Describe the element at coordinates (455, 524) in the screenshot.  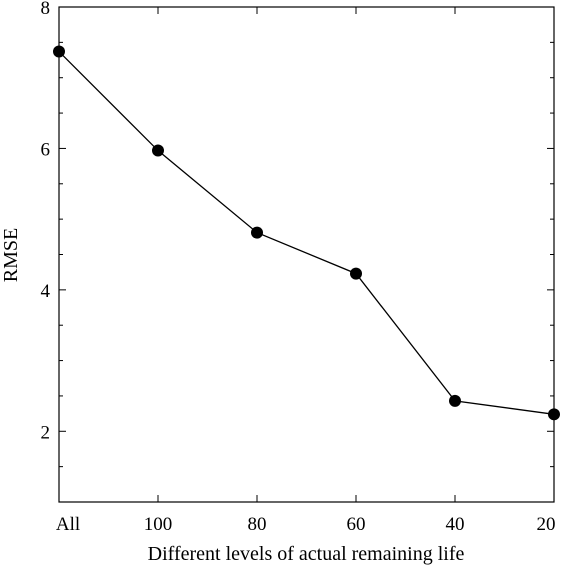
I see `x-tick-label: 40` at that location.